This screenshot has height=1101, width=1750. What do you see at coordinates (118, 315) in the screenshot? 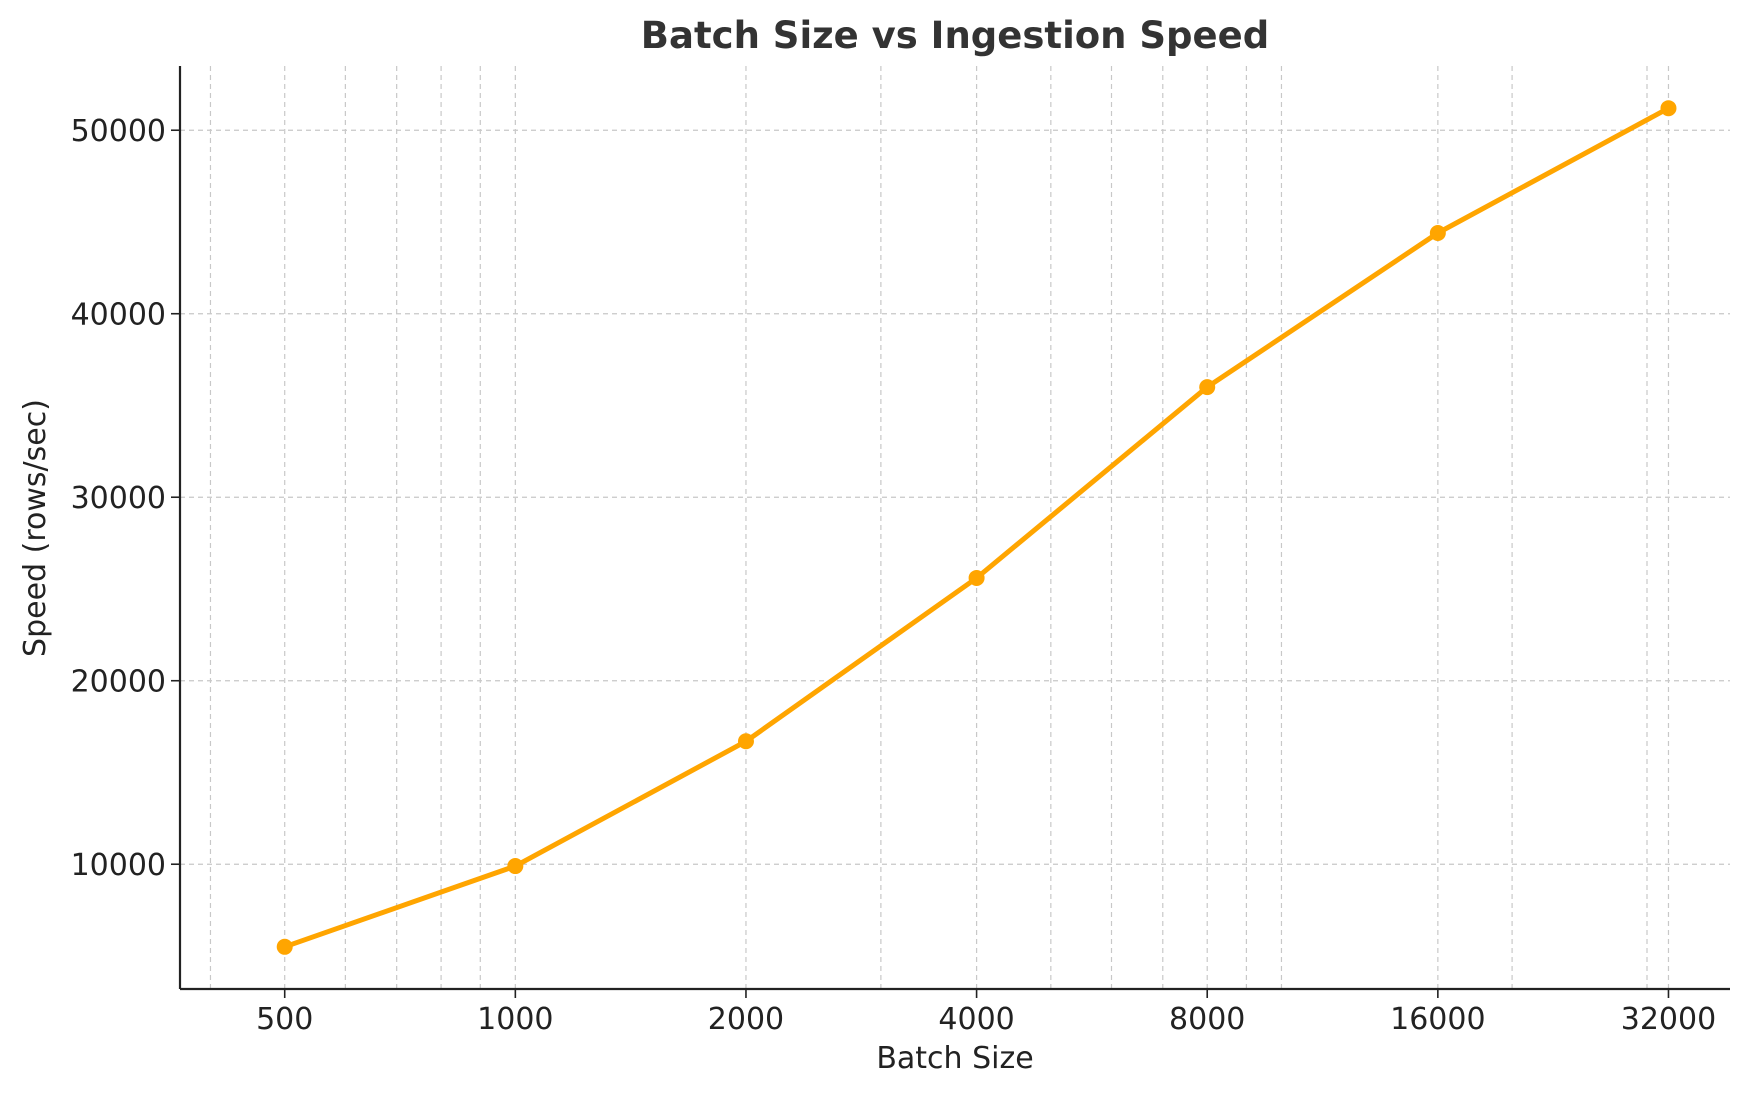
I see `y-tick-label: 40000` at bounding box center [118, 315].